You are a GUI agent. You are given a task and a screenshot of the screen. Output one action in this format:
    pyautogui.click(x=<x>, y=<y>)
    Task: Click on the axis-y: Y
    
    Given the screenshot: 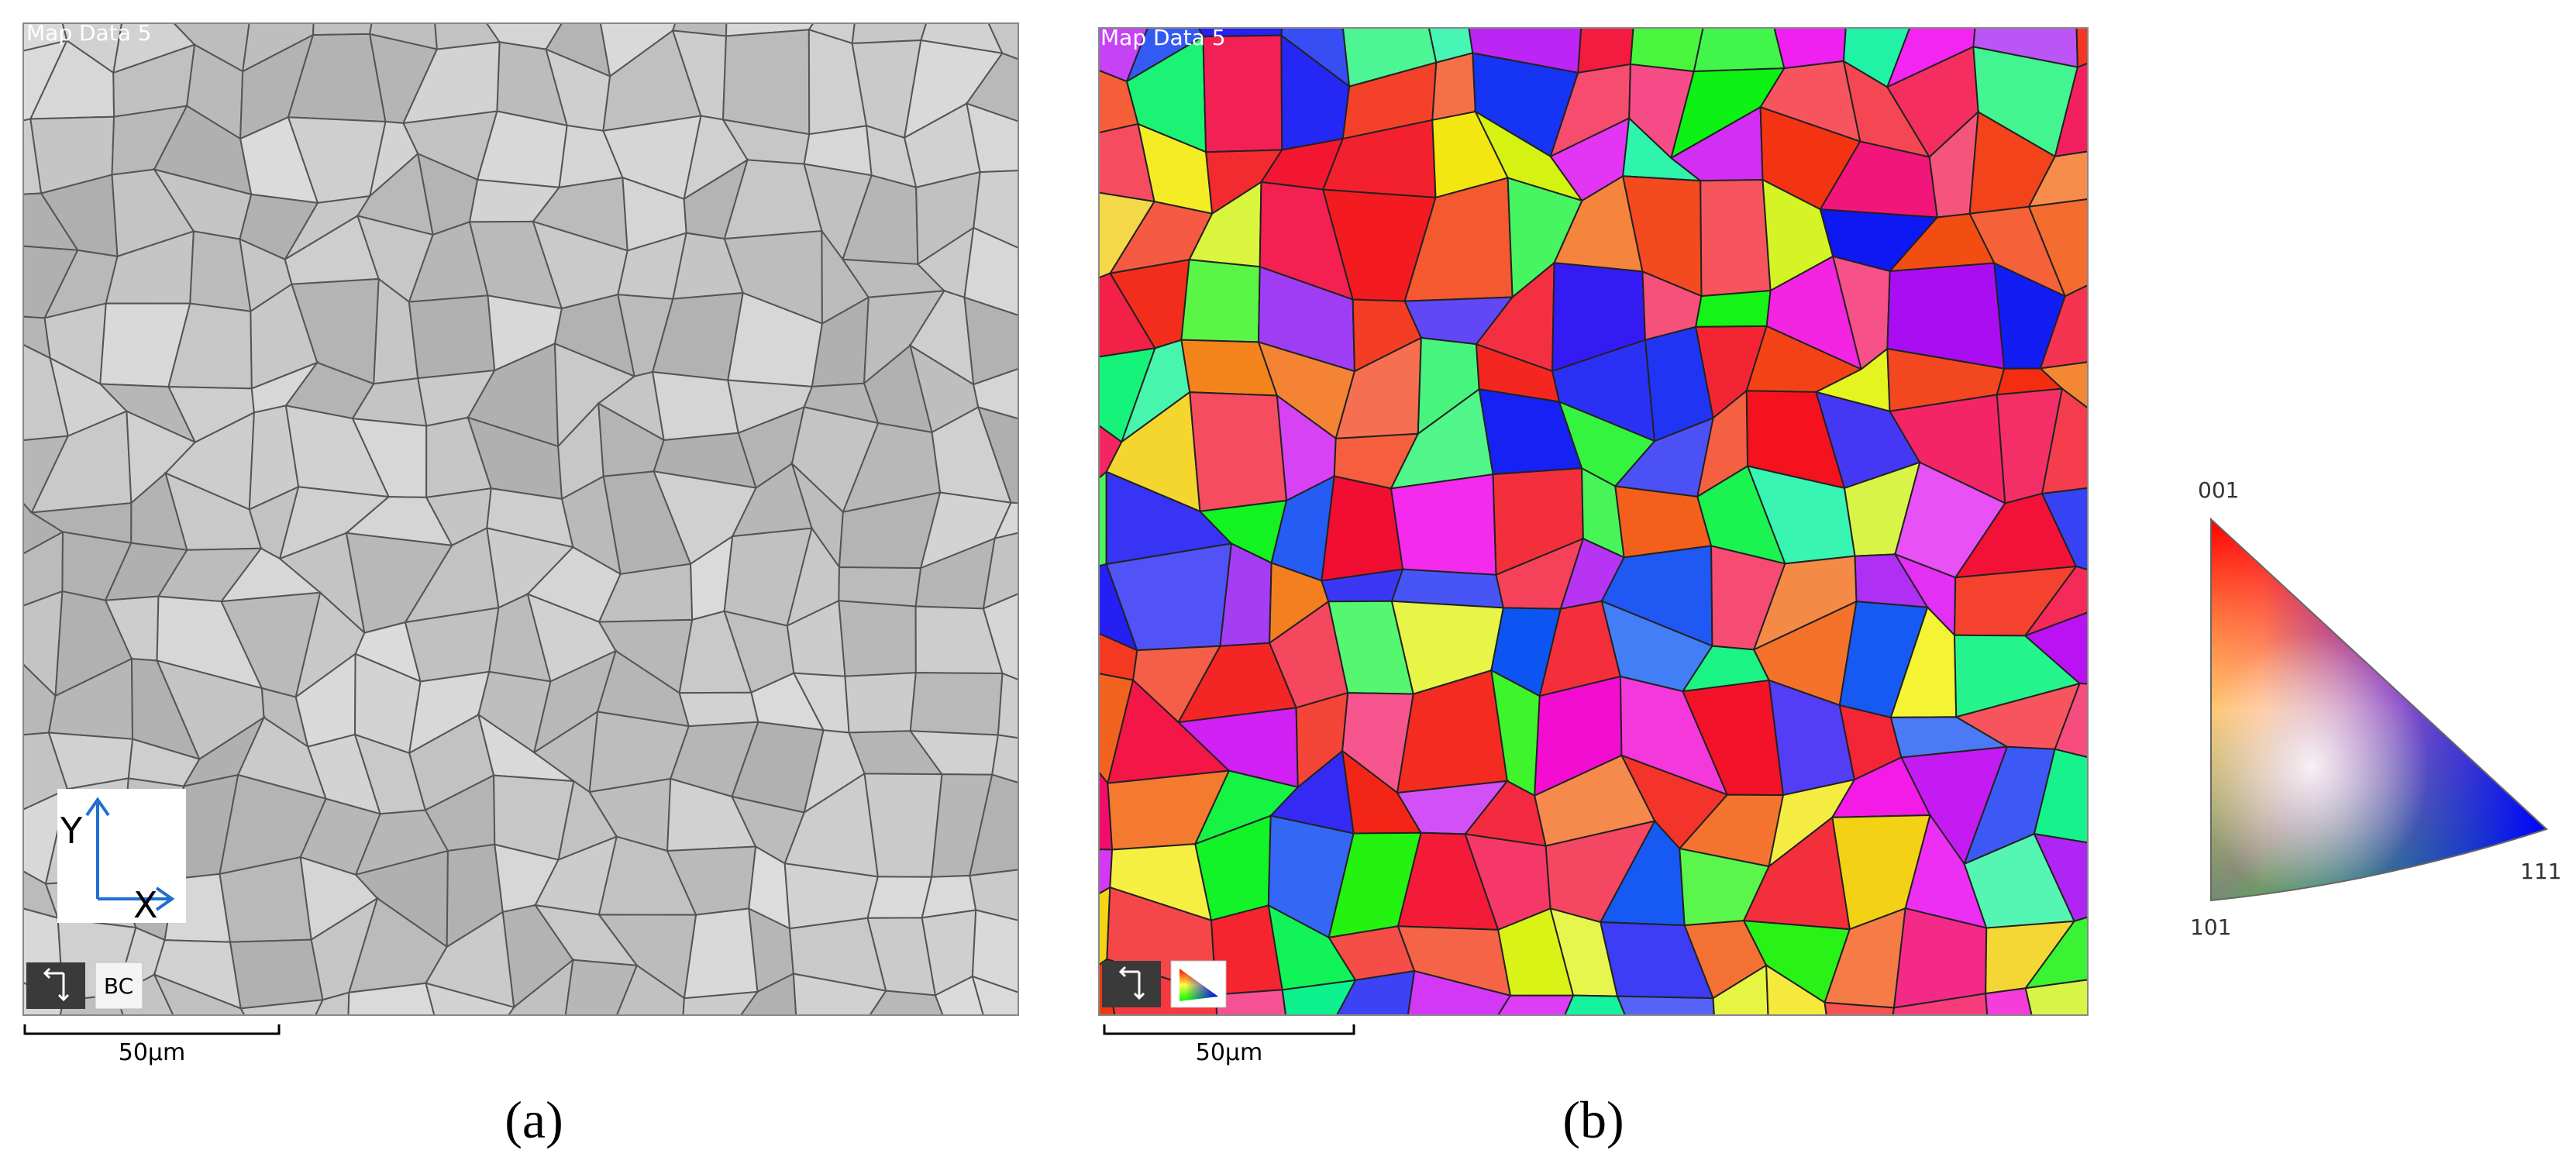 What is the action you would take?
    pyautogui.click(x=71, y=831)
    